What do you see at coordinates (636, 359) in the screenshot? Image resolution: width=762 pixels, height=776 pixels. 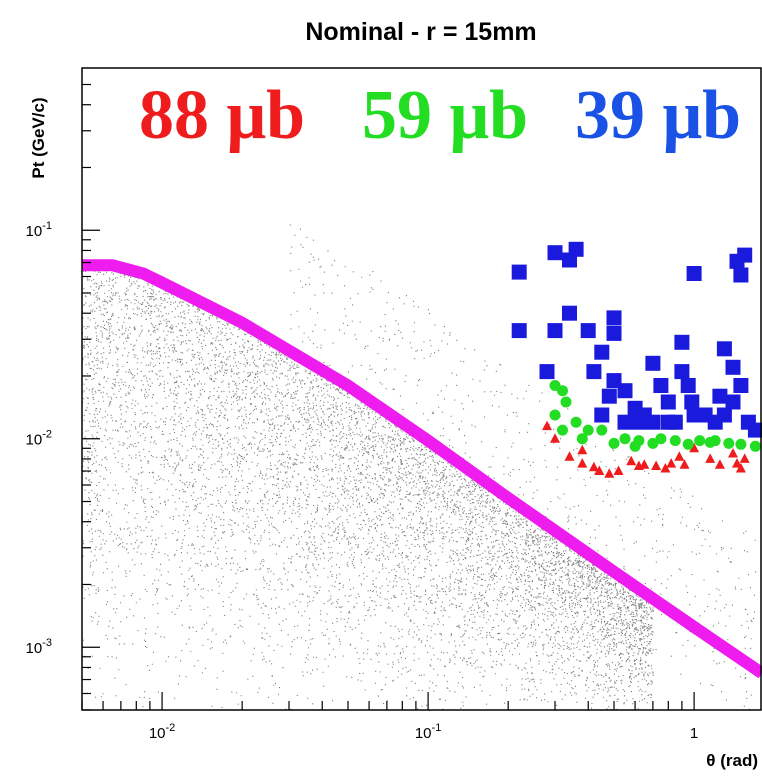 I see `marker-series-group` at bounding box center [636, 359].